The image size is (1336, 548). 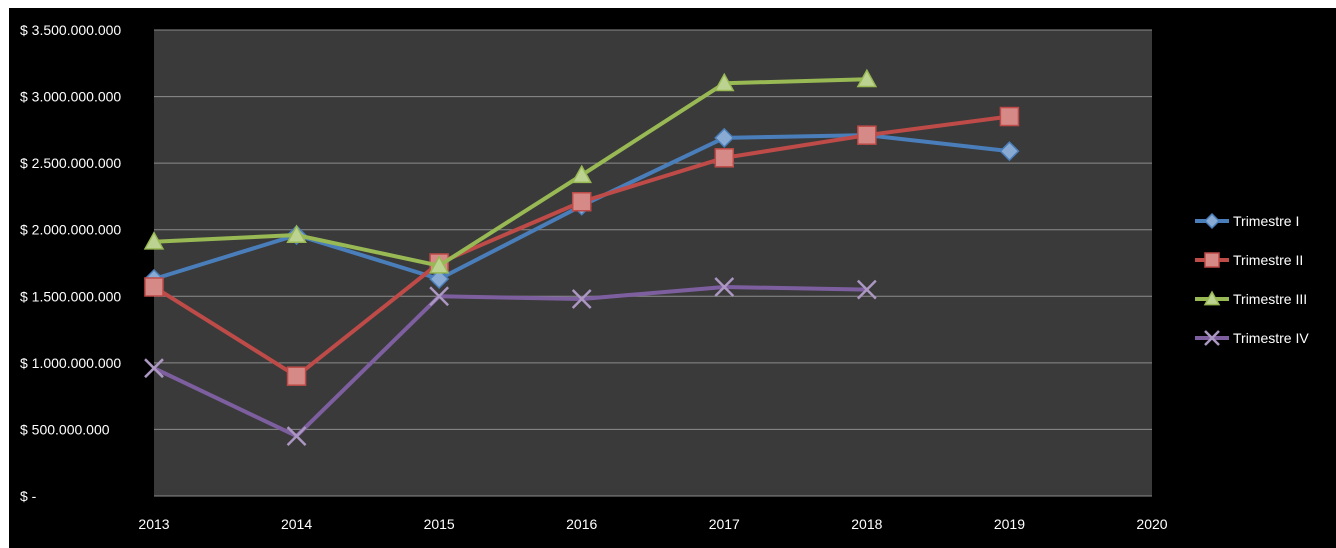 I want to click on x-tick-label: 2018, so click(x=866, y=524).